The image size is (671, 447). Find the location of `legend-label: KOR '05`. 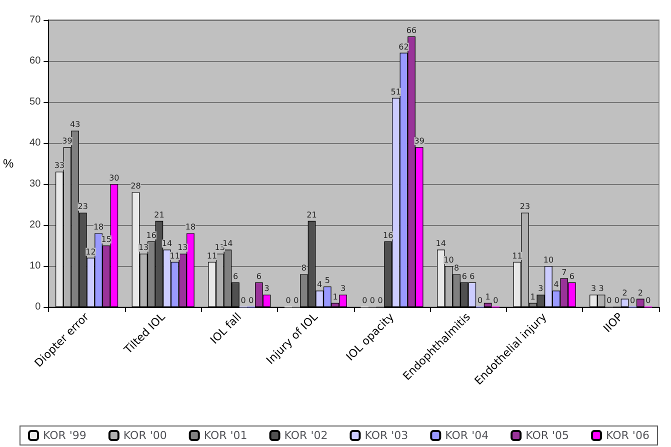

legend-label: KOR '05 is located at coordinates (548, 435).